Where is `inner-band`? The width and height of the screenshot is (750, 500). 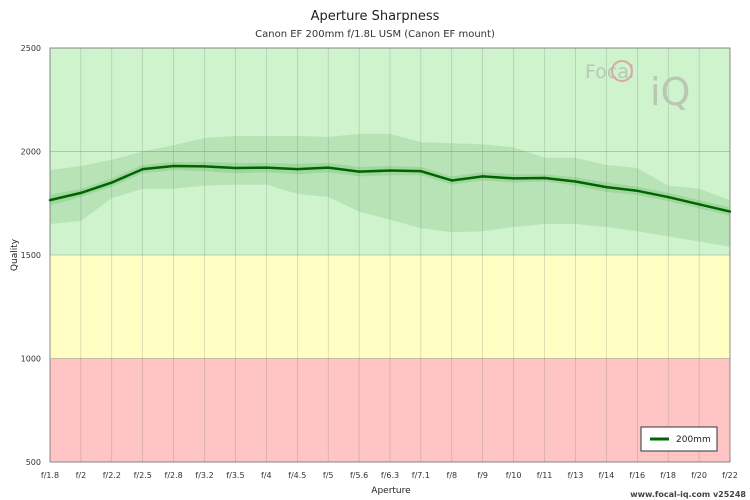
inner-band is located at coordinates (390, 188).